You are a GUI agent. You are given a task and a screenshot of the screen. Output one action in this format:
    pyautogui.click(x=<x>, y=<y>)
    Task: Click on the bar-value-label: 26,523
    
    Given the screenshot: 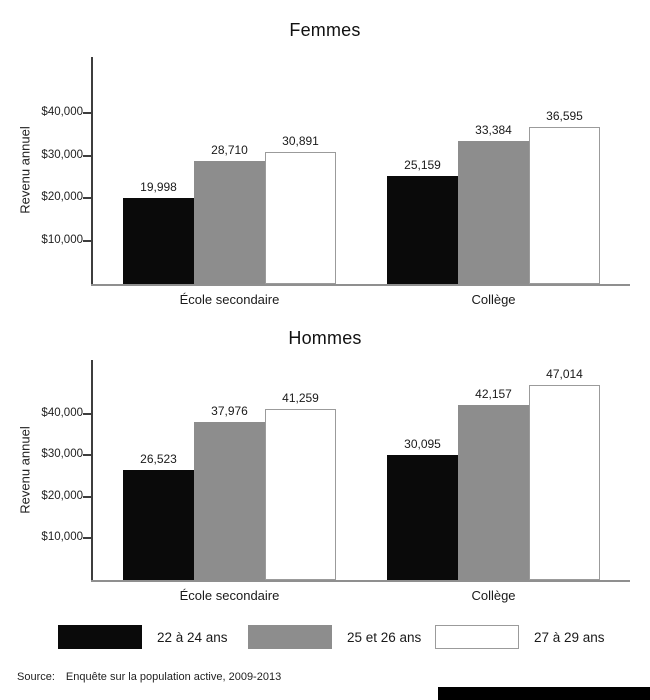 What is the action you would take?
    pyautogui.click(x=158, y=459)
    